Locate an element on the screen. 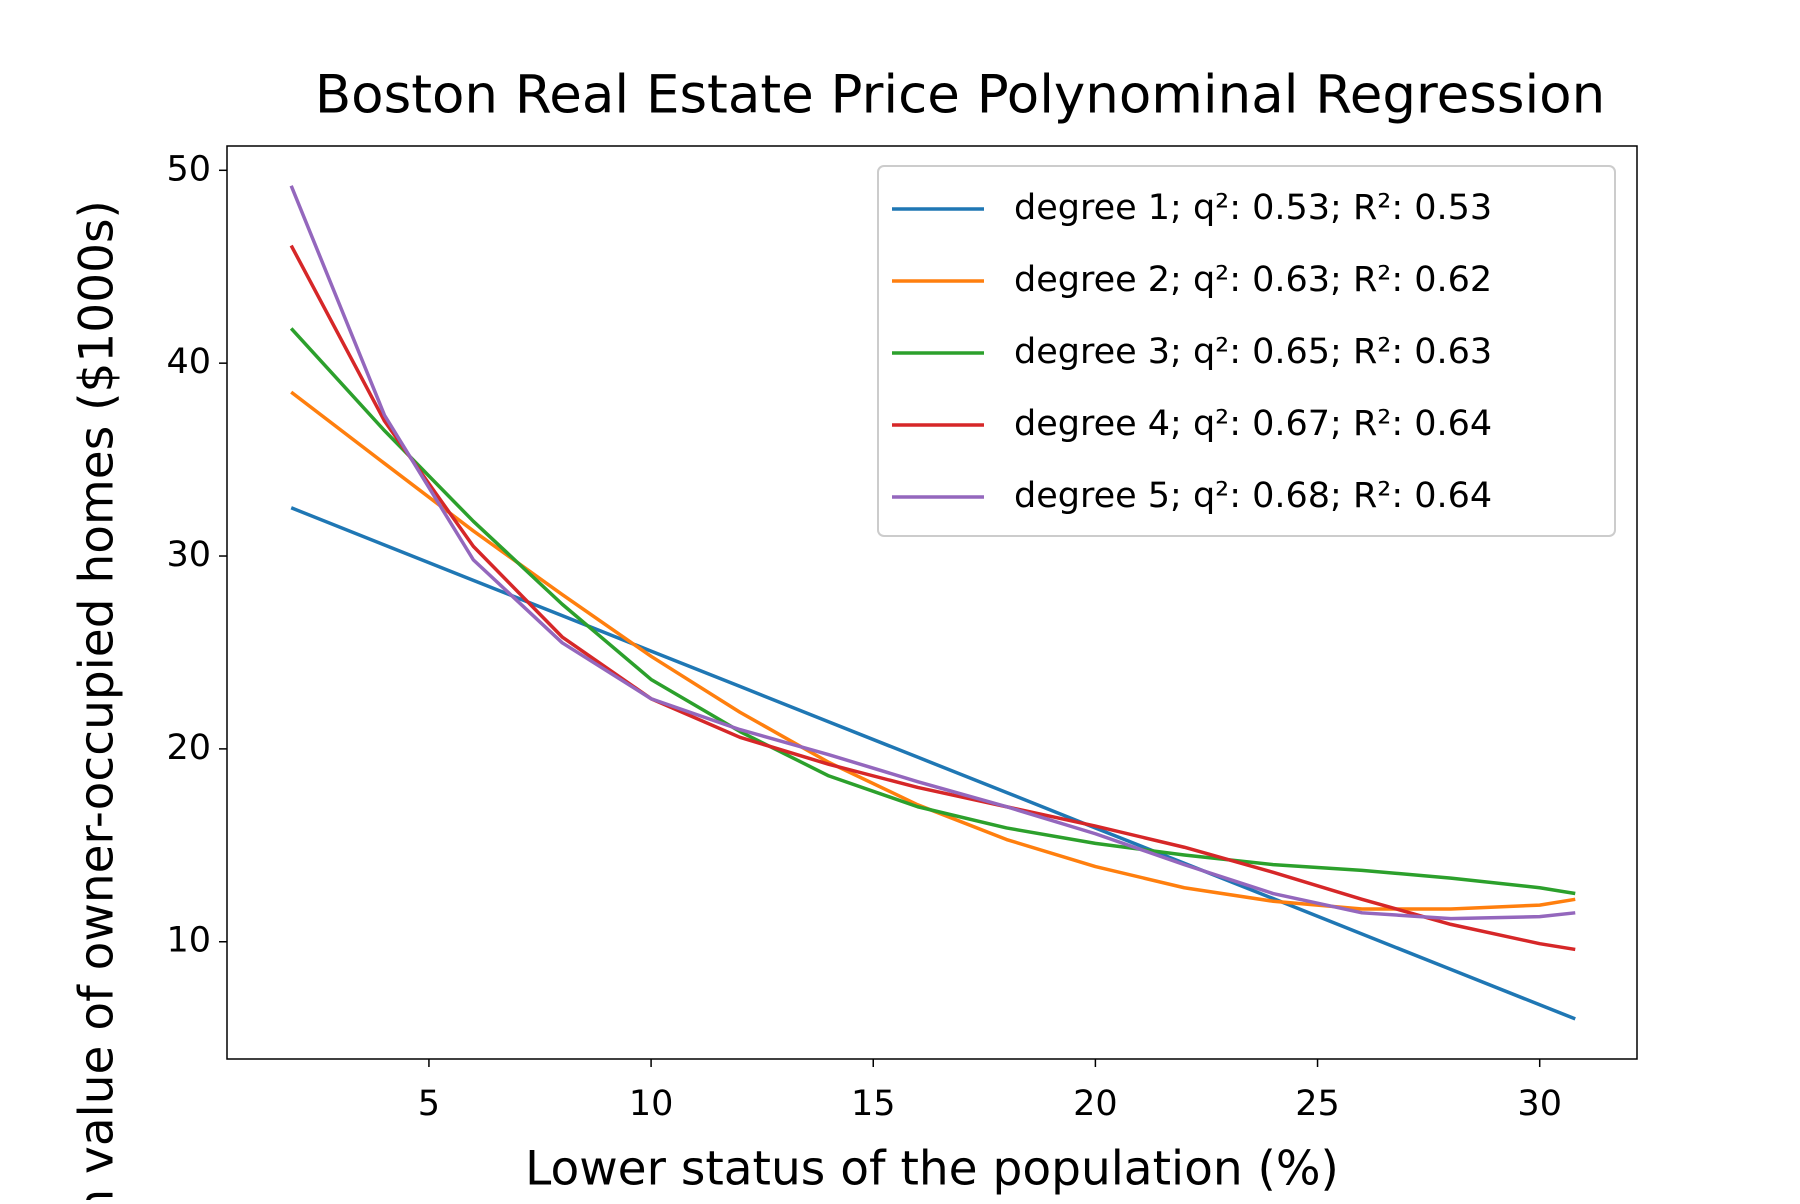 The width and height of the screenshot is (1800, 1204). x-tick-label: 25 is located at coordinates (1317, 1104).